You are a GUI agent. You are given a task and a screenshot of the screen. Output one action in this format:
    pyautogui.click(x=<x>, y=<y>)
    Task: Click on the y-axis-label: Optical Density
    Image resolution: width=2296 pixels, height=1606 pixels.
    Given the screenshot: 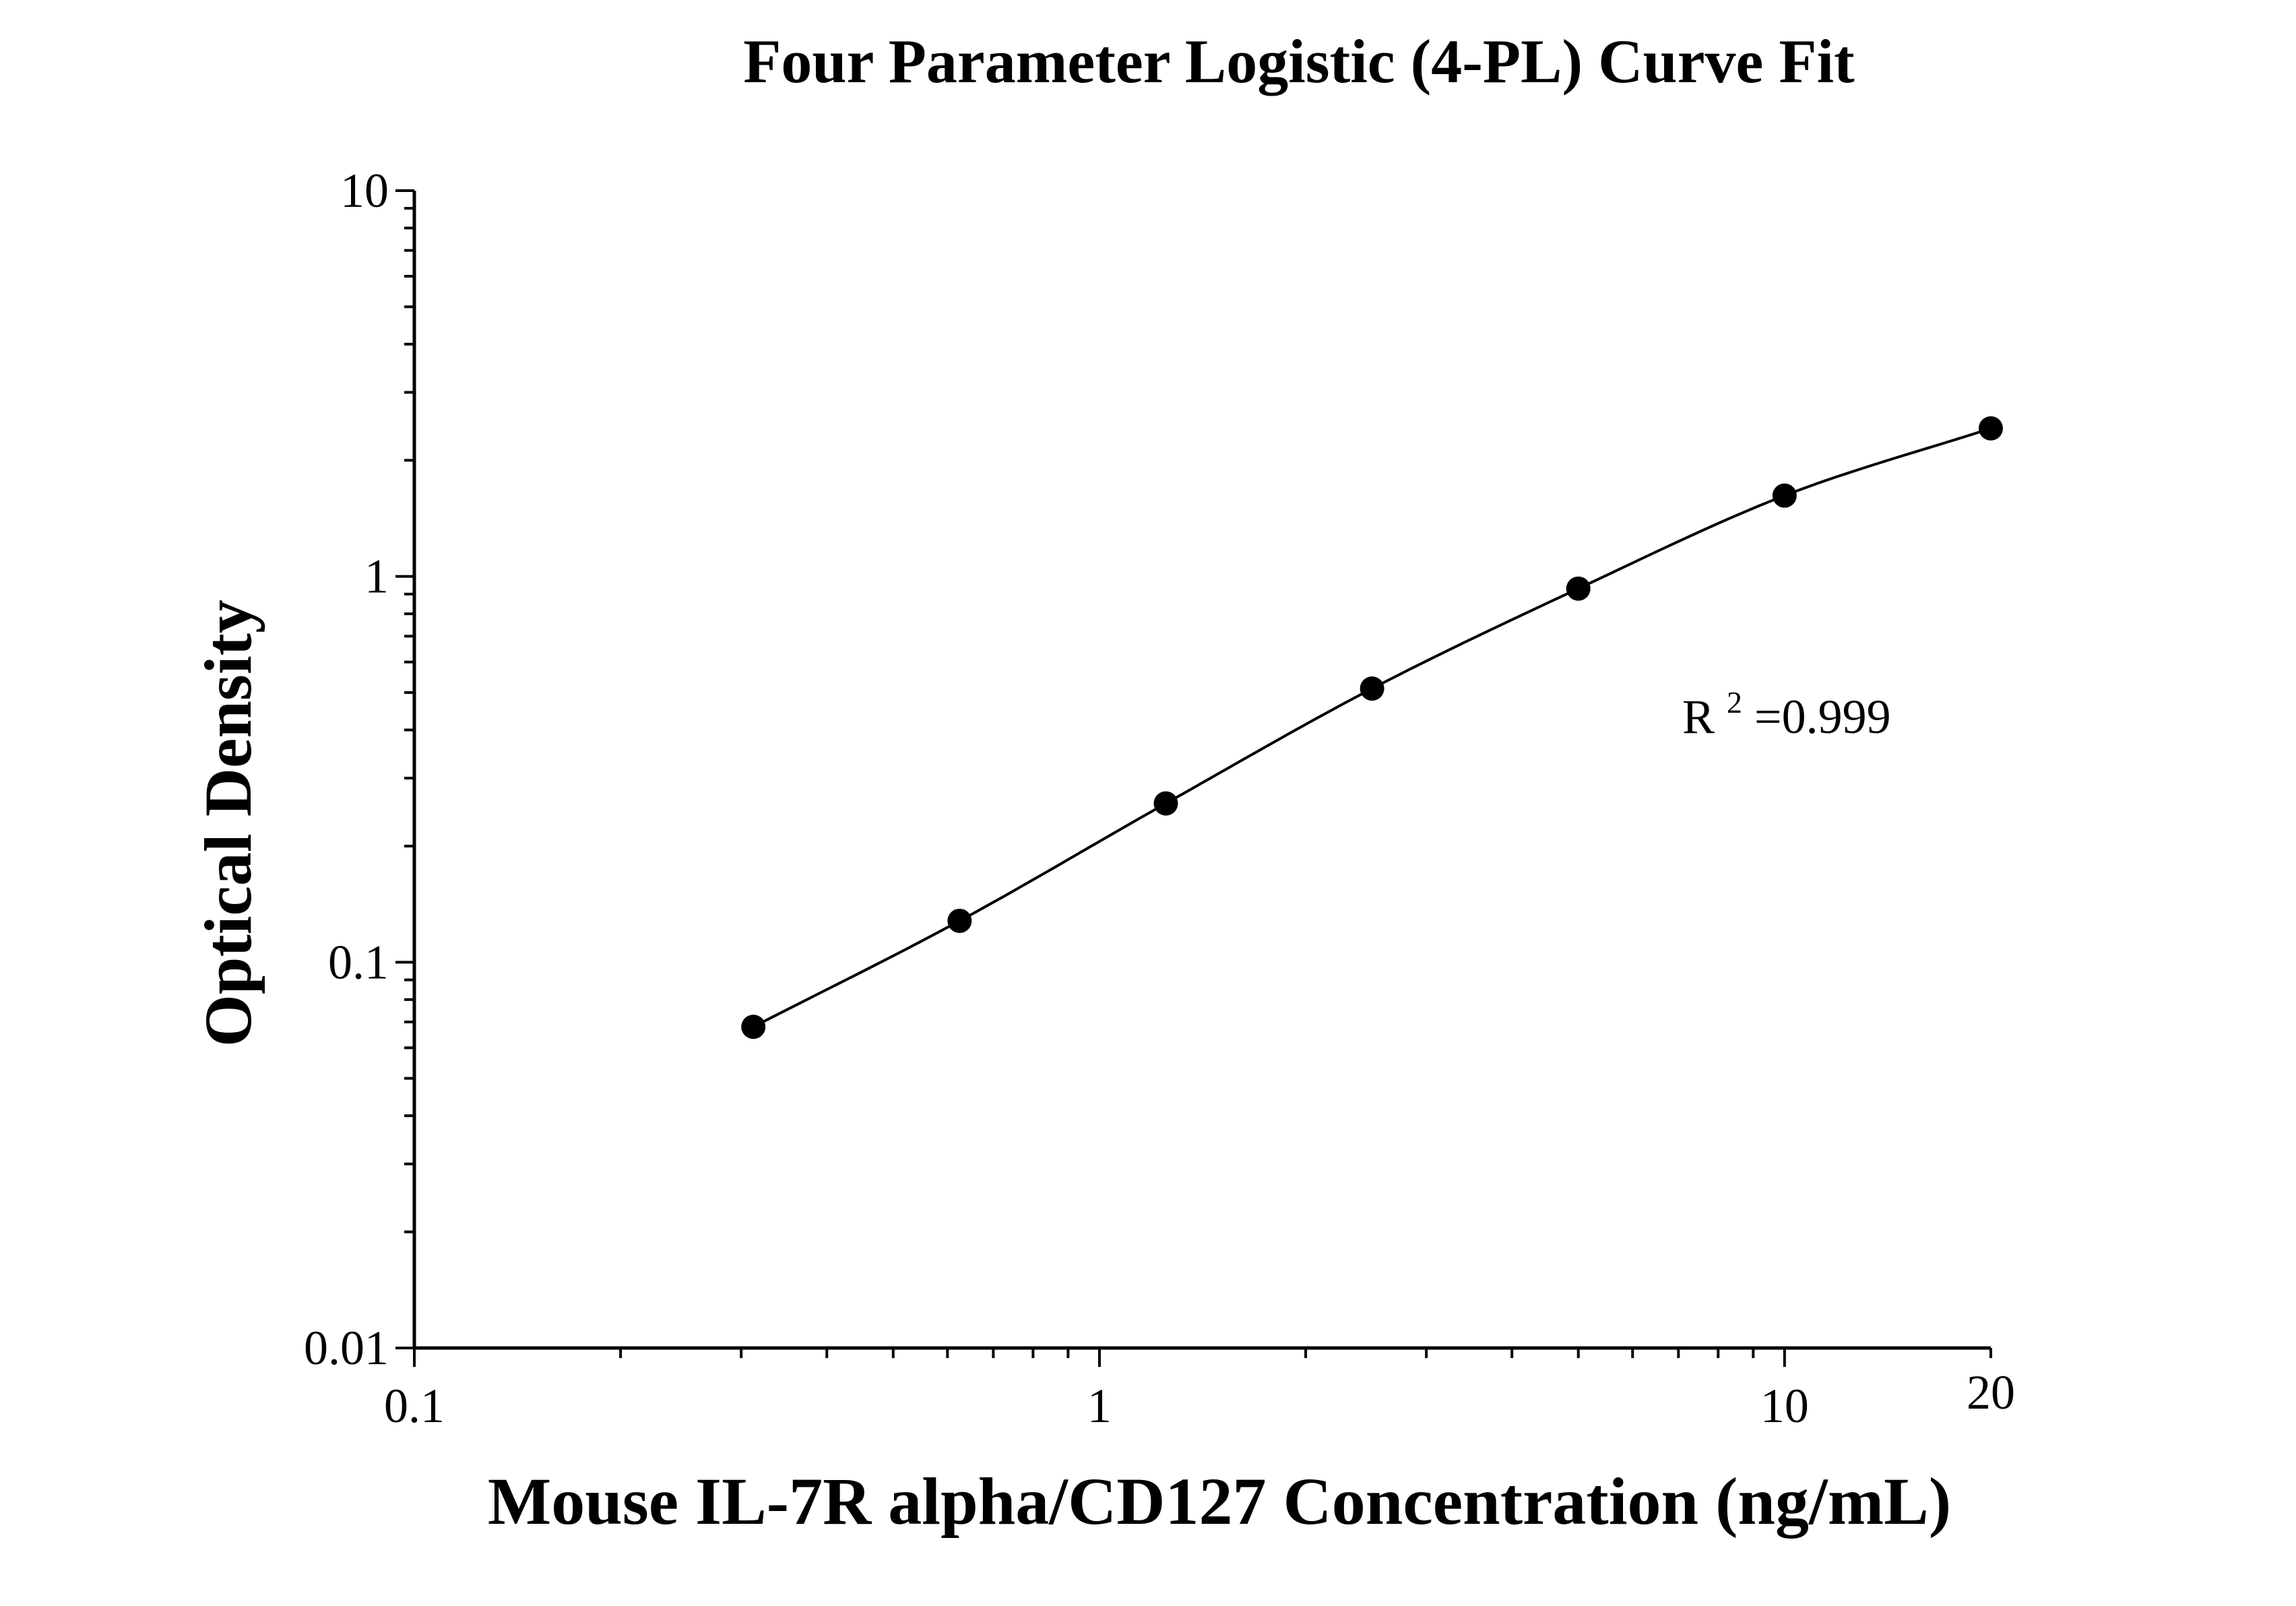 What is the action you would take?
    pyautogui.click(x=228, y=823)
    